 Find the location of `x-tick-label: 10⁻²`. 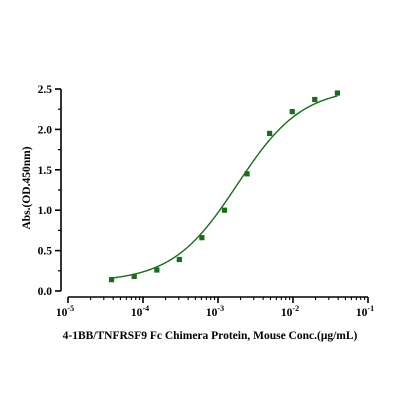

x-tick-label: 10⁻² is located at coordinates (290, 311).